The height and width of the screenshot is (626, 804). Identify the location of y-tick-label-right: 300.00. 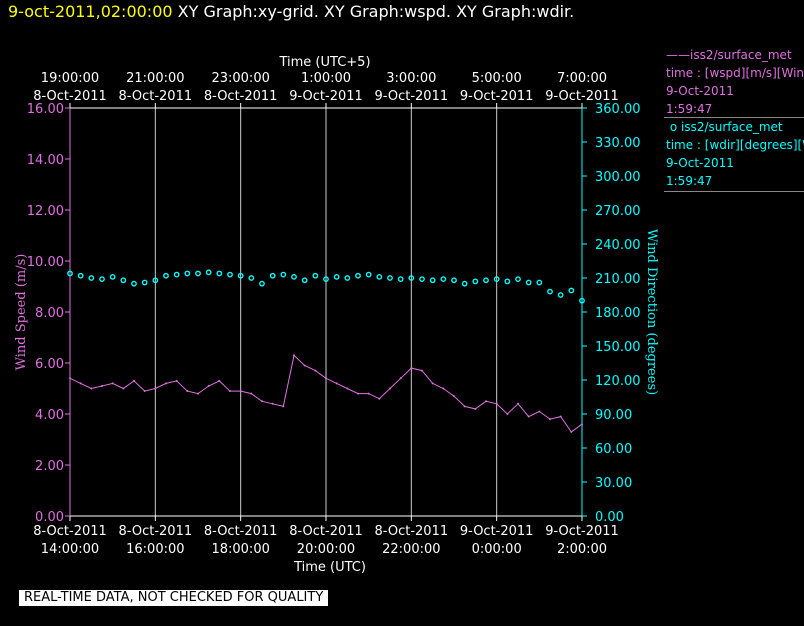
(618, 177).